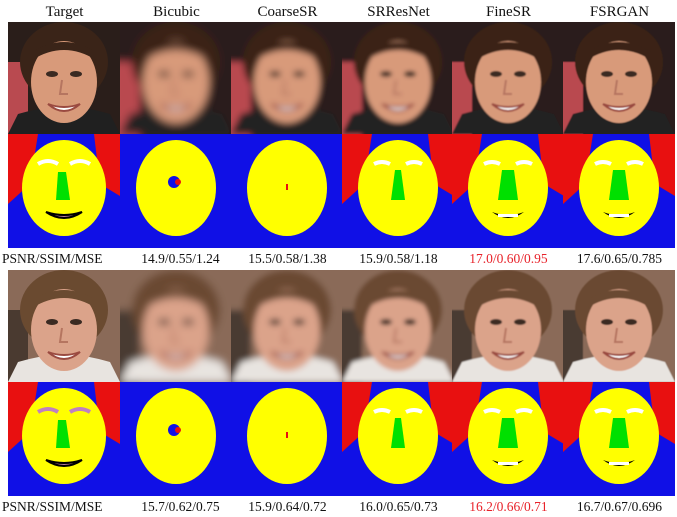 The width and height of the screenshot is (677, 517). Describe the element at coordinates (619, 506) in the screenshot. I see `metric-value-fsrgan: 16.7/0.67/0.696` at that location.